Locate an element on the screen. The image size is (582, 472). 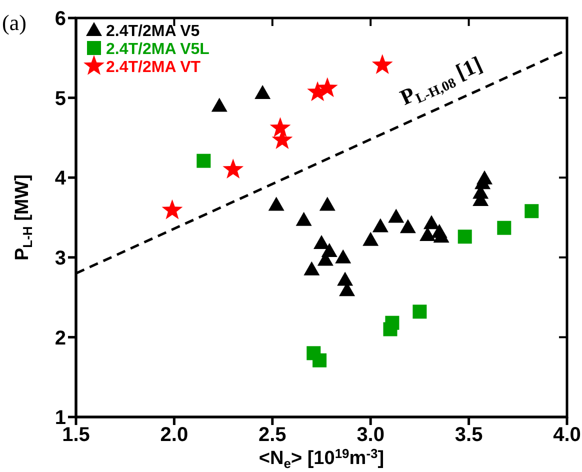
y-tick-label: 3 is located at coordinates (60, 259).